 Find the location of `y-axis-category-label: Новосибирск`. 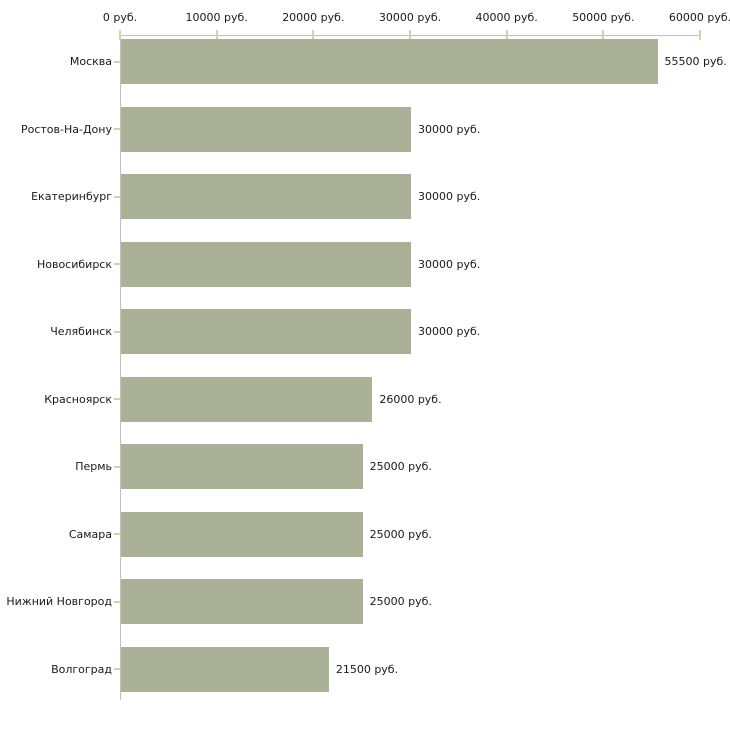

y-axis-category-label: Новосибирск is located at coordinates (74, 264).